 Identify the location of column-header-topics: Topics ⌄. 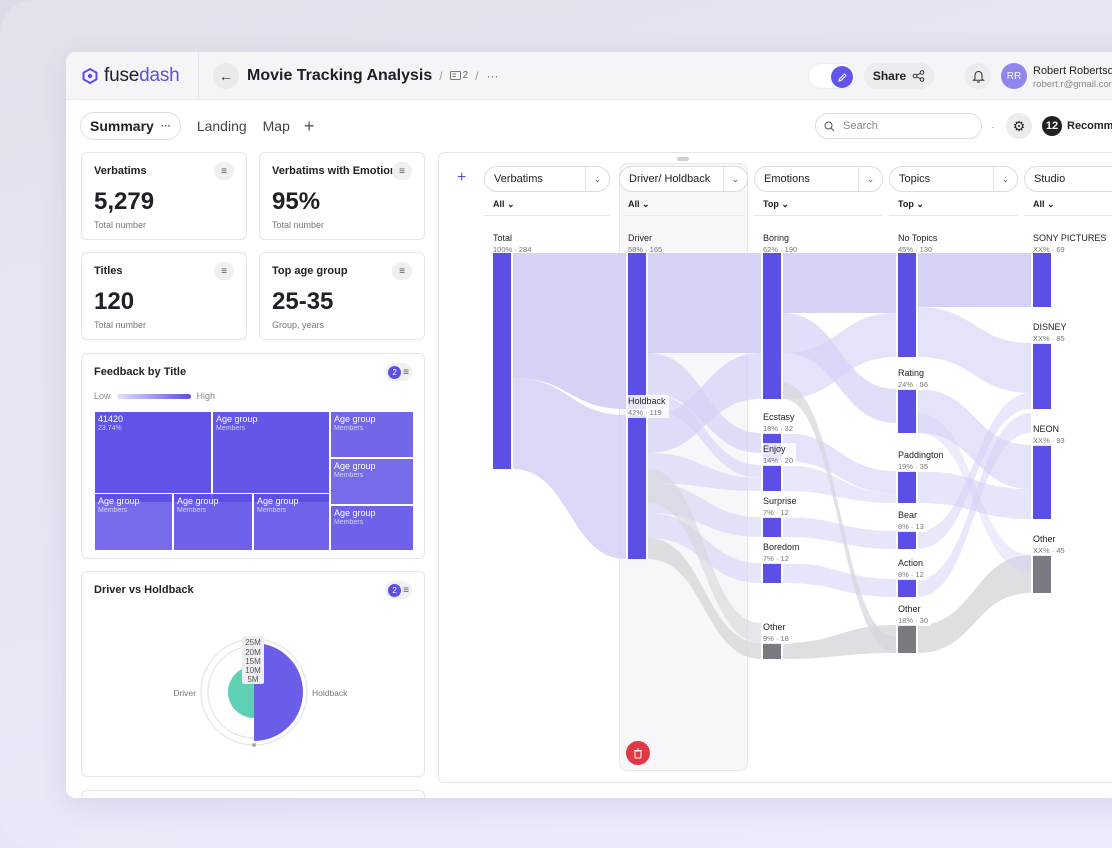
(953, 179).